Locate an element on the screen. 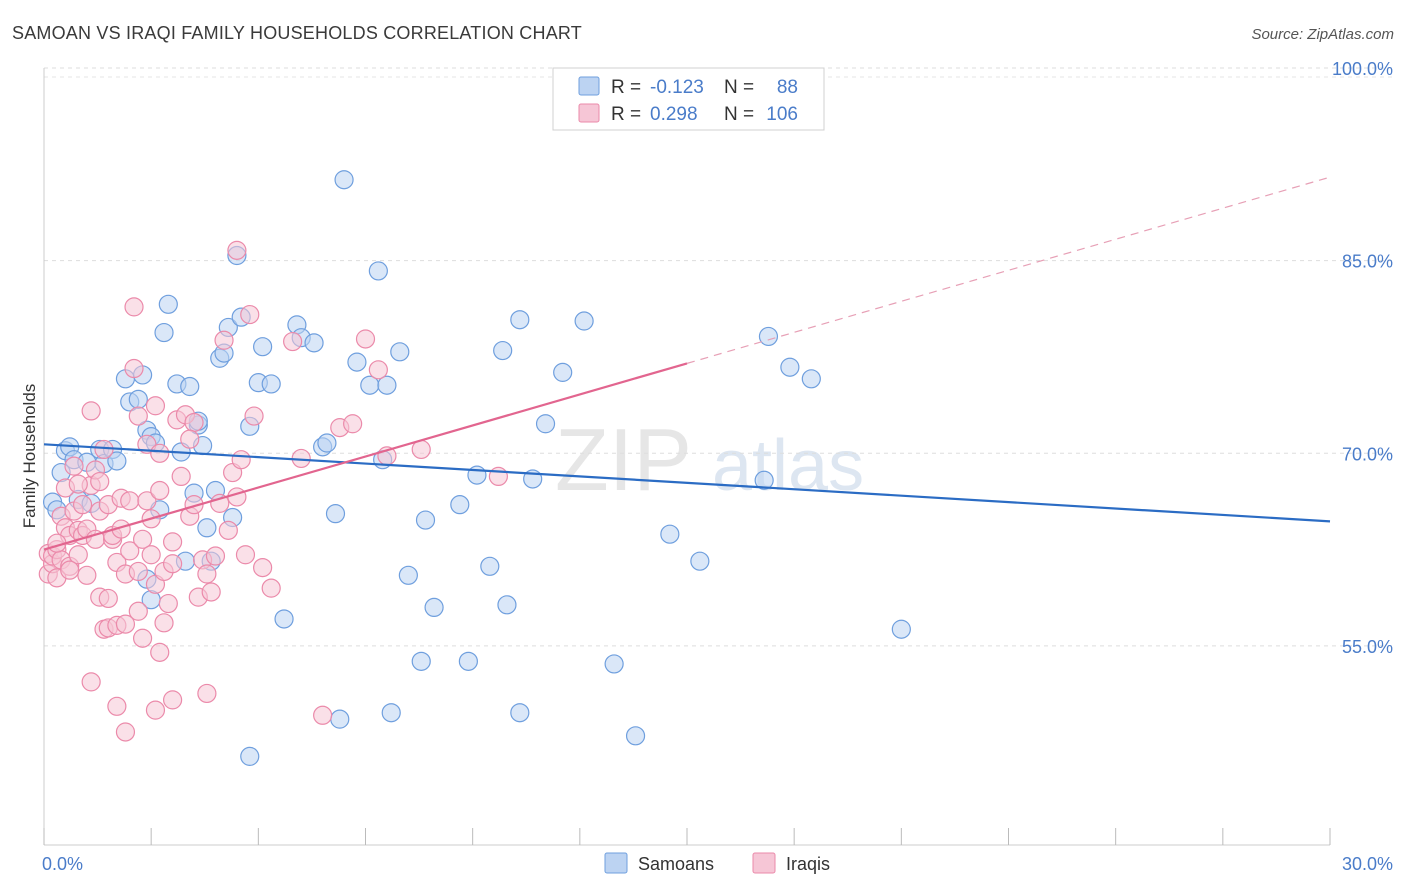 The height and width of the screenshot is (892, 1406). trend-line-iraqis-extension is located at coordinates (1008, 270).